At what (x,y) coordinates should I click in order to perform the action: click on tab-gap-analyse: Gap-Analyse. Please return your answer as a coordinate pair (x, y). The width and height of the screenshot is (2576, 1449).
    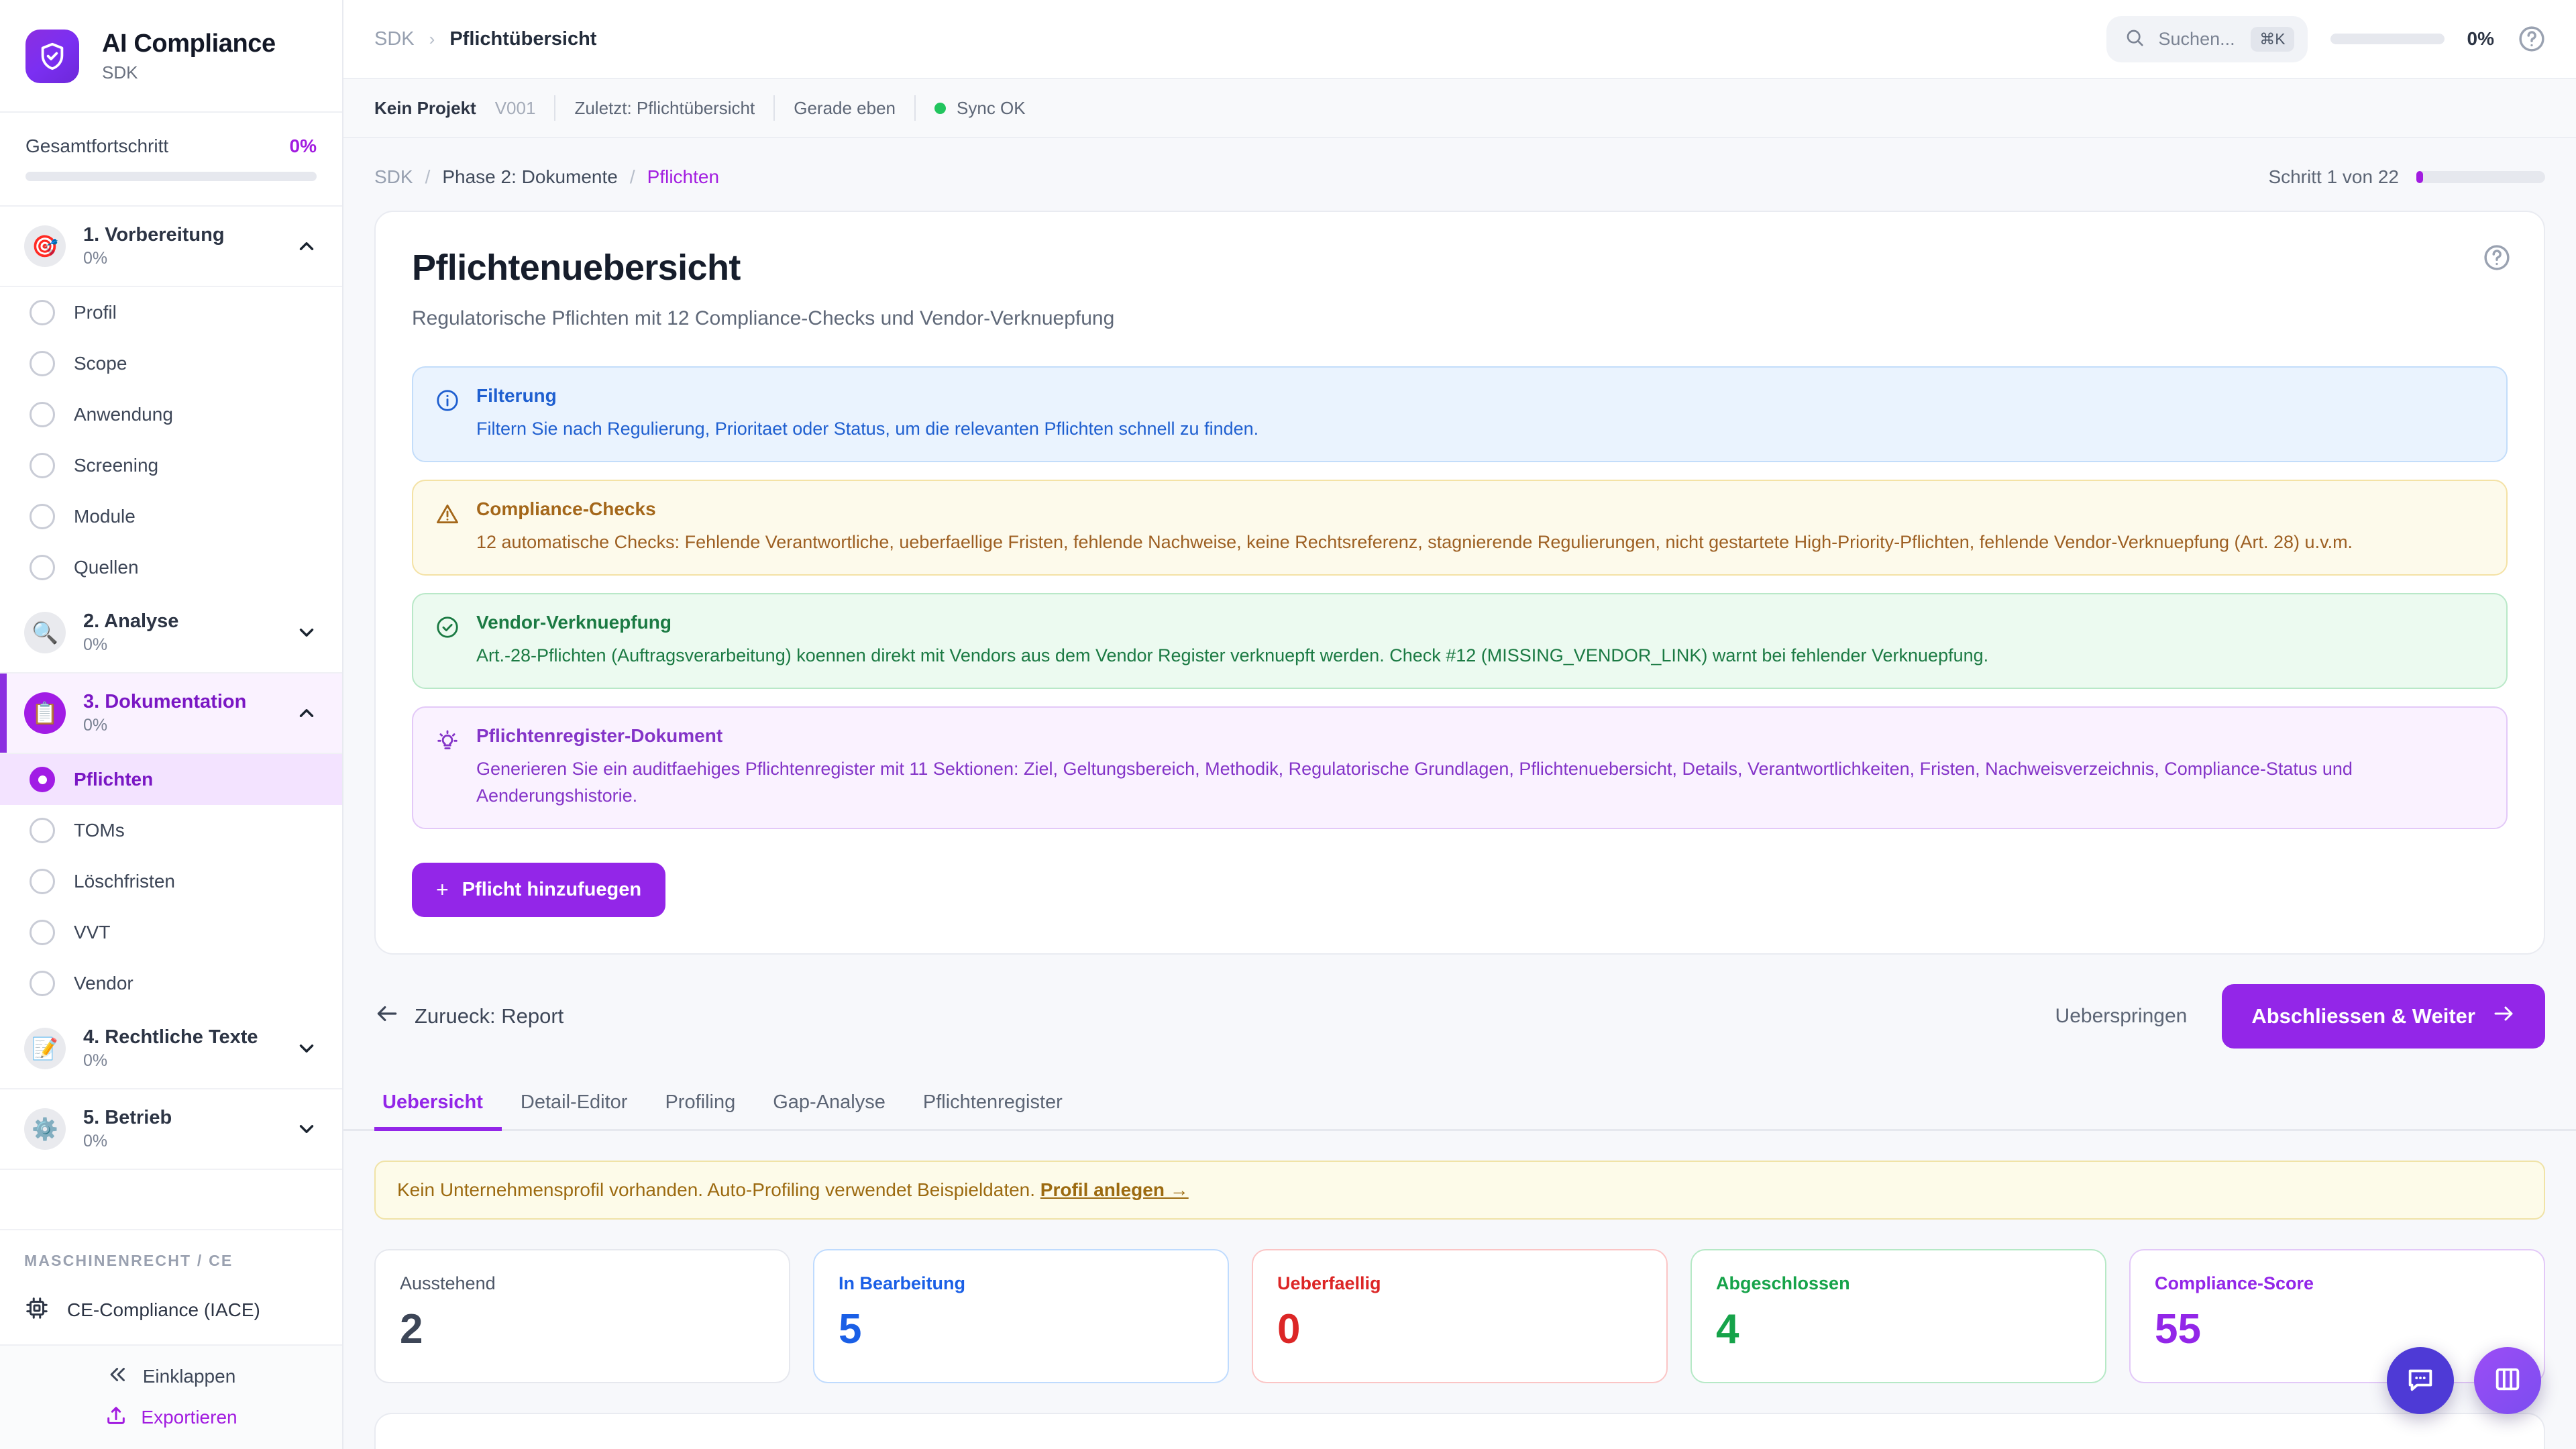
    Looking at the image, I should click on (829, 1102).